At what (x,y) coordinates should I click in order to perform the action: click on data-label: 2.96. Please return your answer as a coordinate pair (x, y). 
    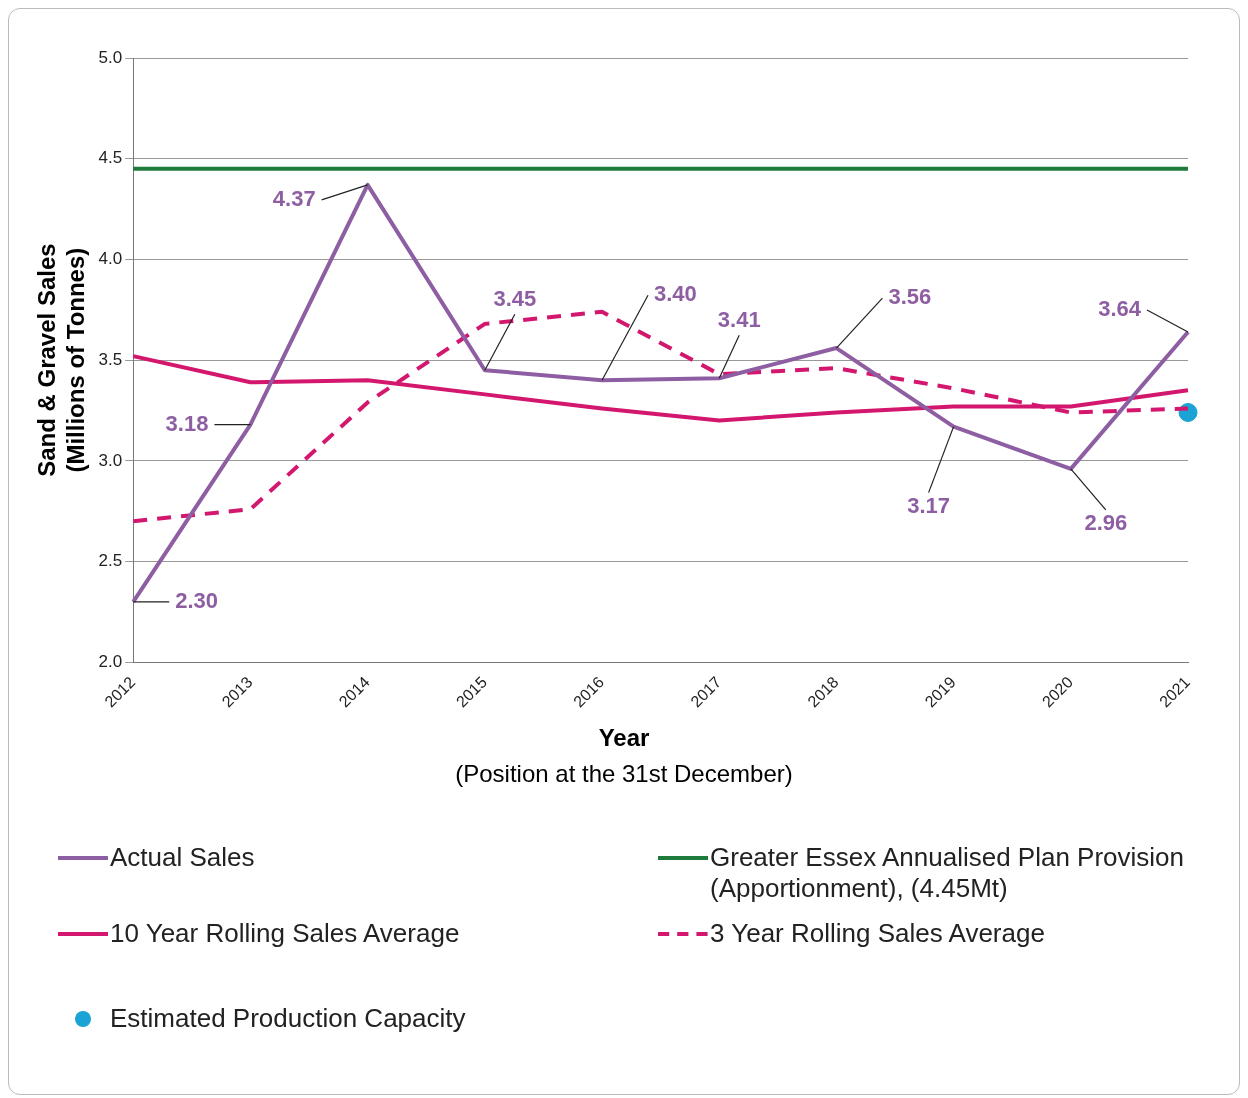
    Looking at the image, I should click on (1106, 522).